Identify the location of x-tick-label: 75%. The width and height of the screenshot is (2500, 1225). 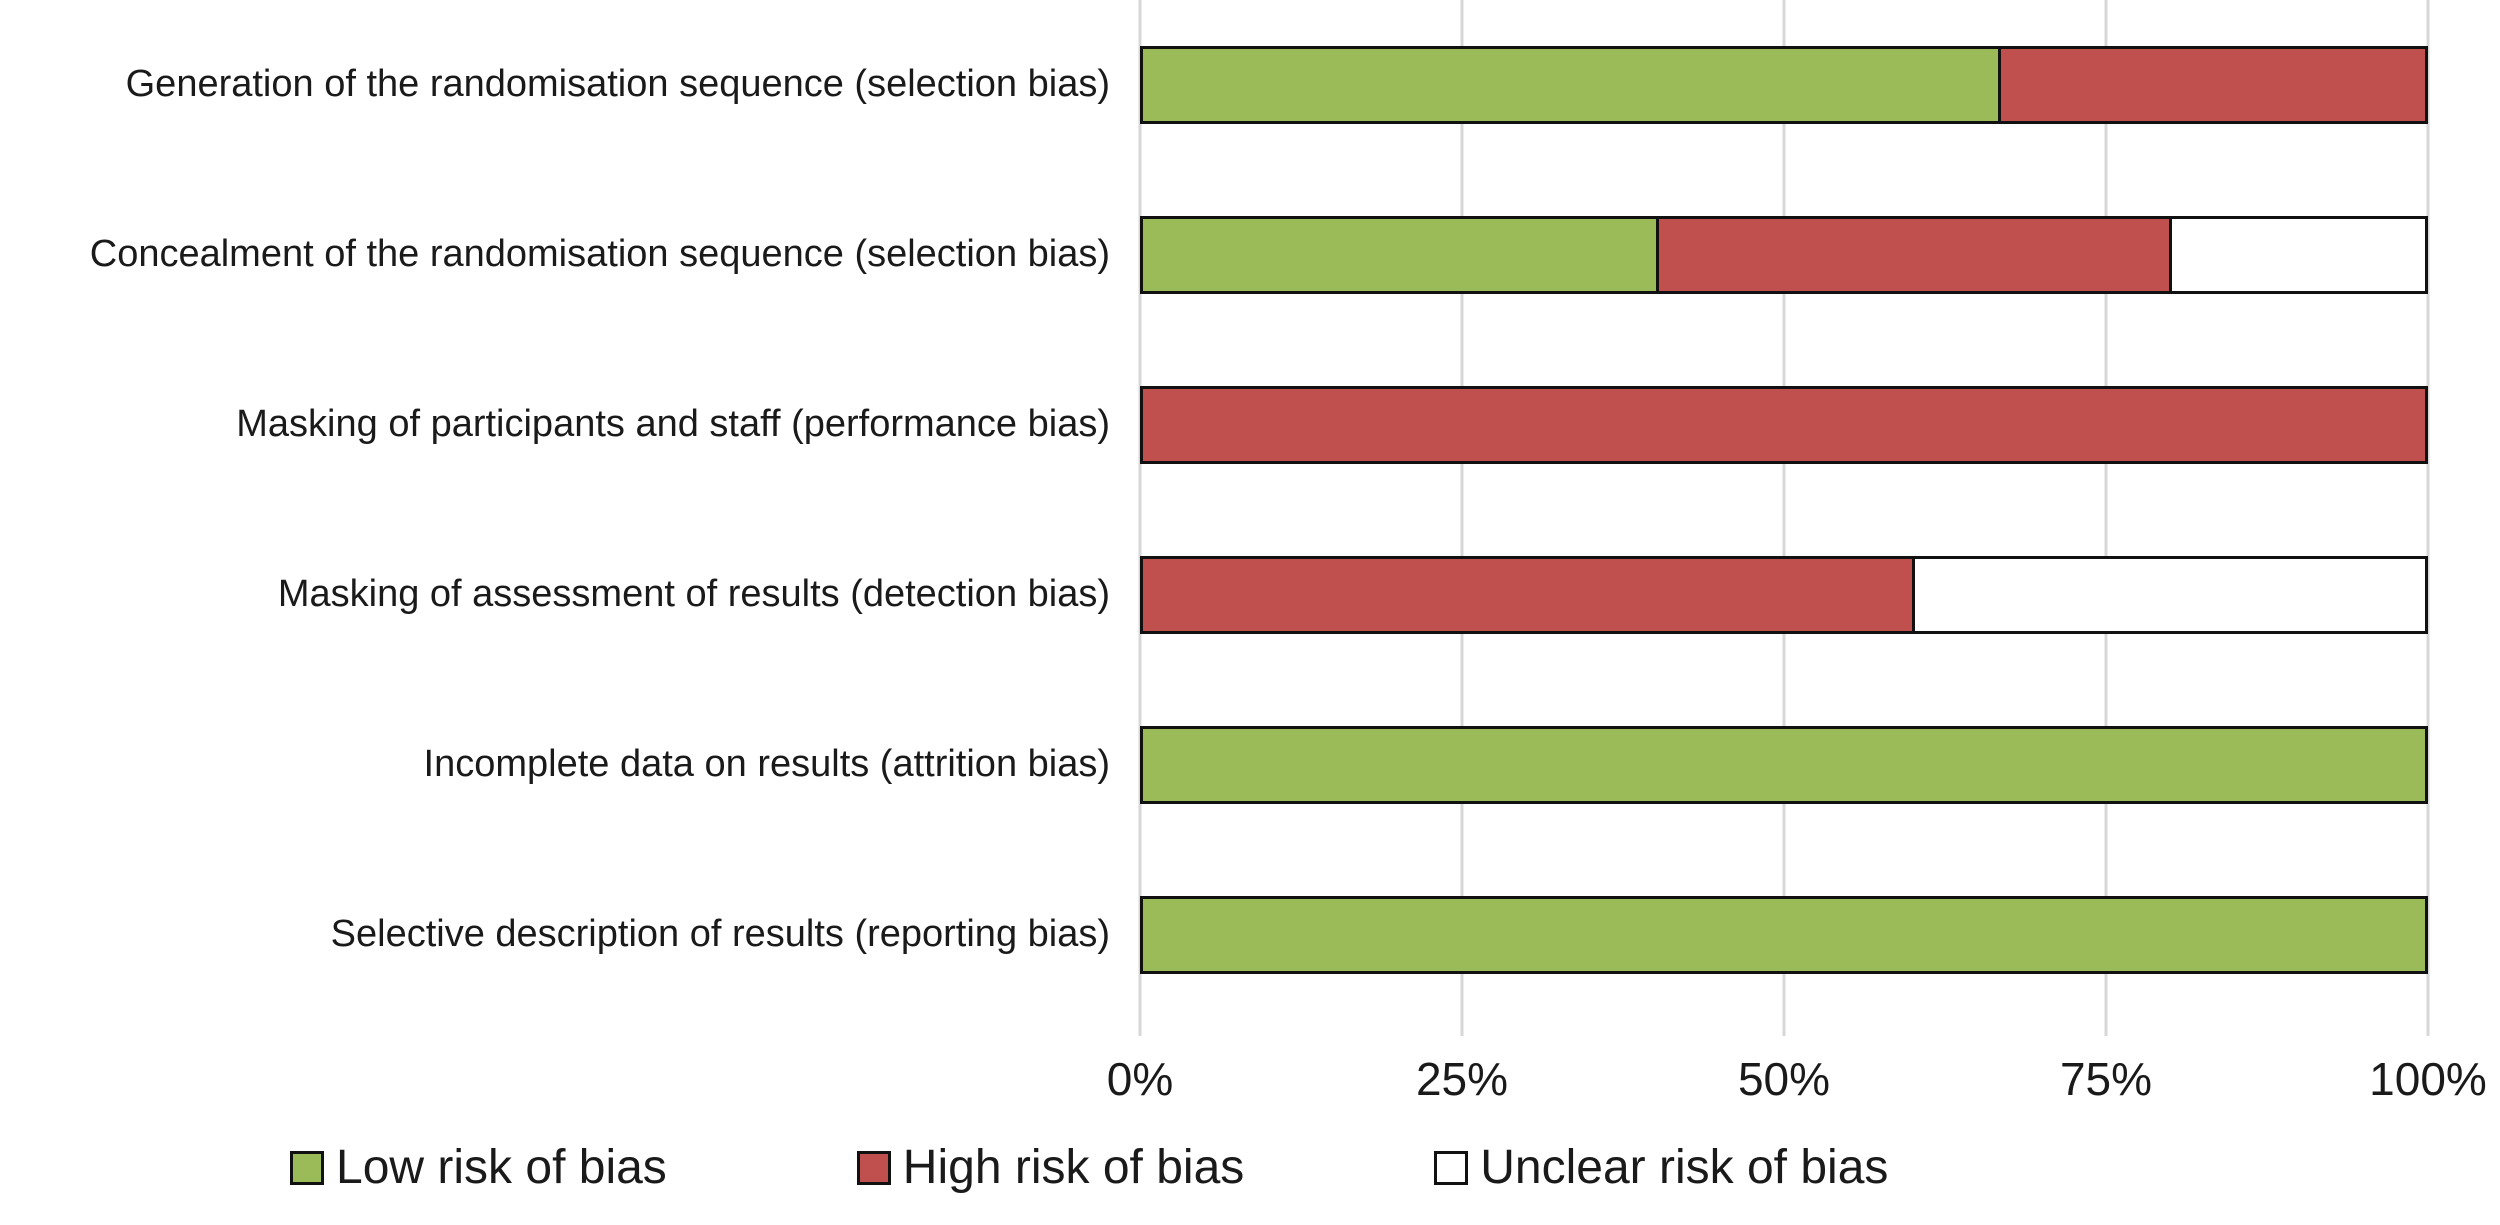
(2106, 1079).